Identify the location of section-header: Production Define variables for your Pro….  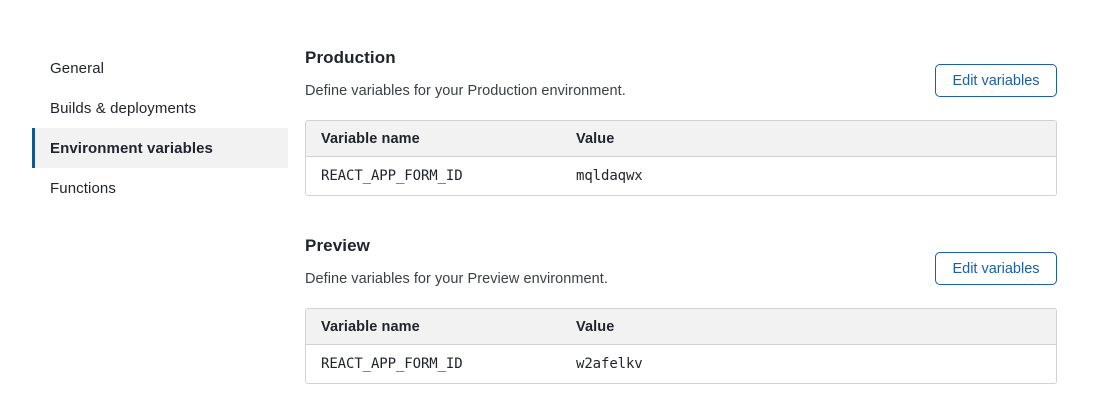
(681, 75).